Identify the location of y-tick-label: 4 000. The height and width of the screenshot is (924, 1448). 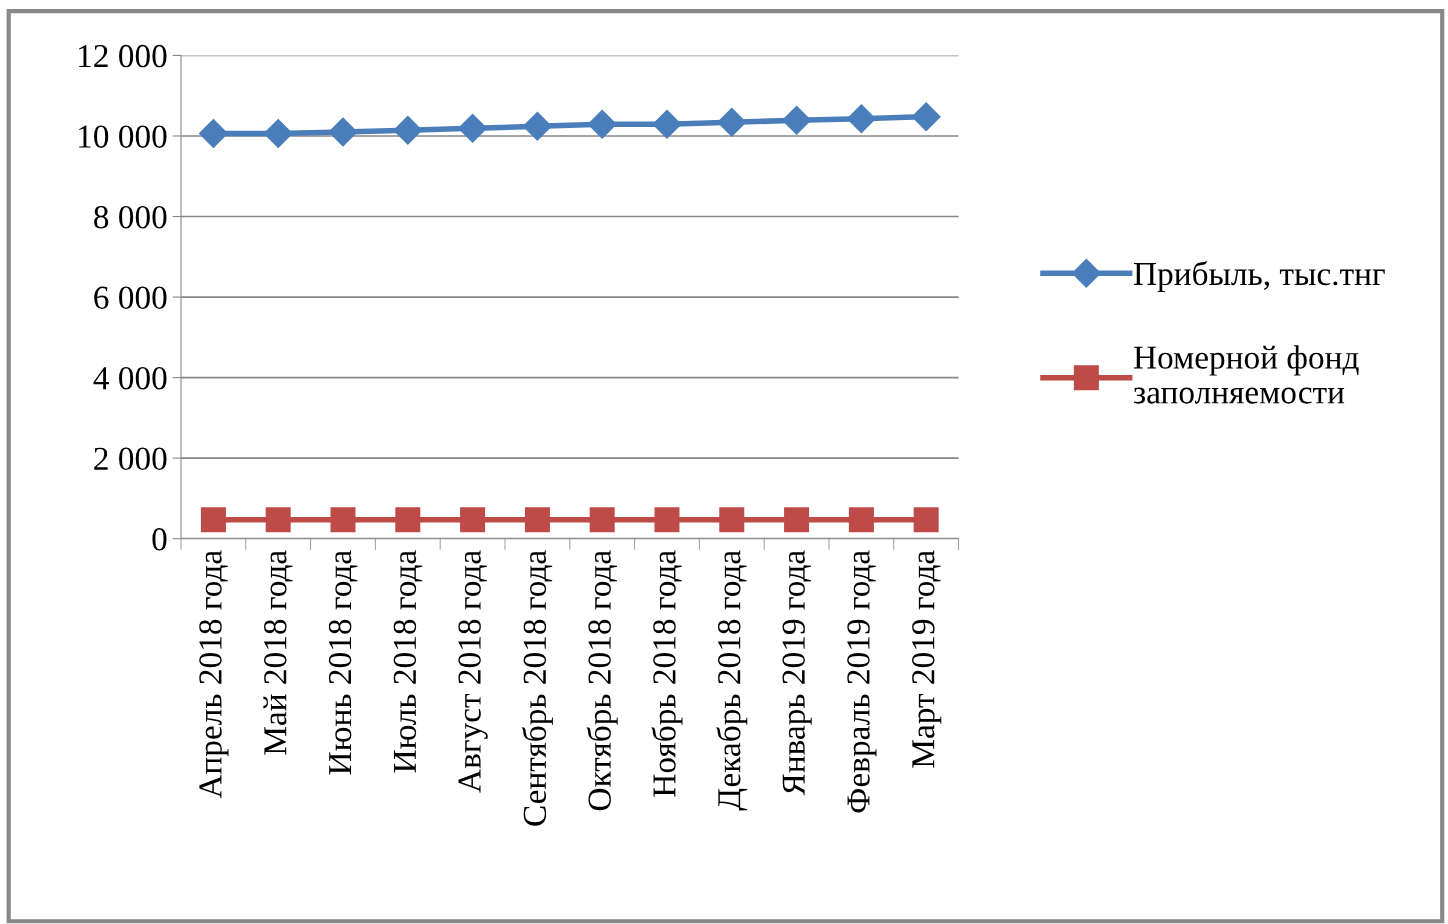
(130, 378).